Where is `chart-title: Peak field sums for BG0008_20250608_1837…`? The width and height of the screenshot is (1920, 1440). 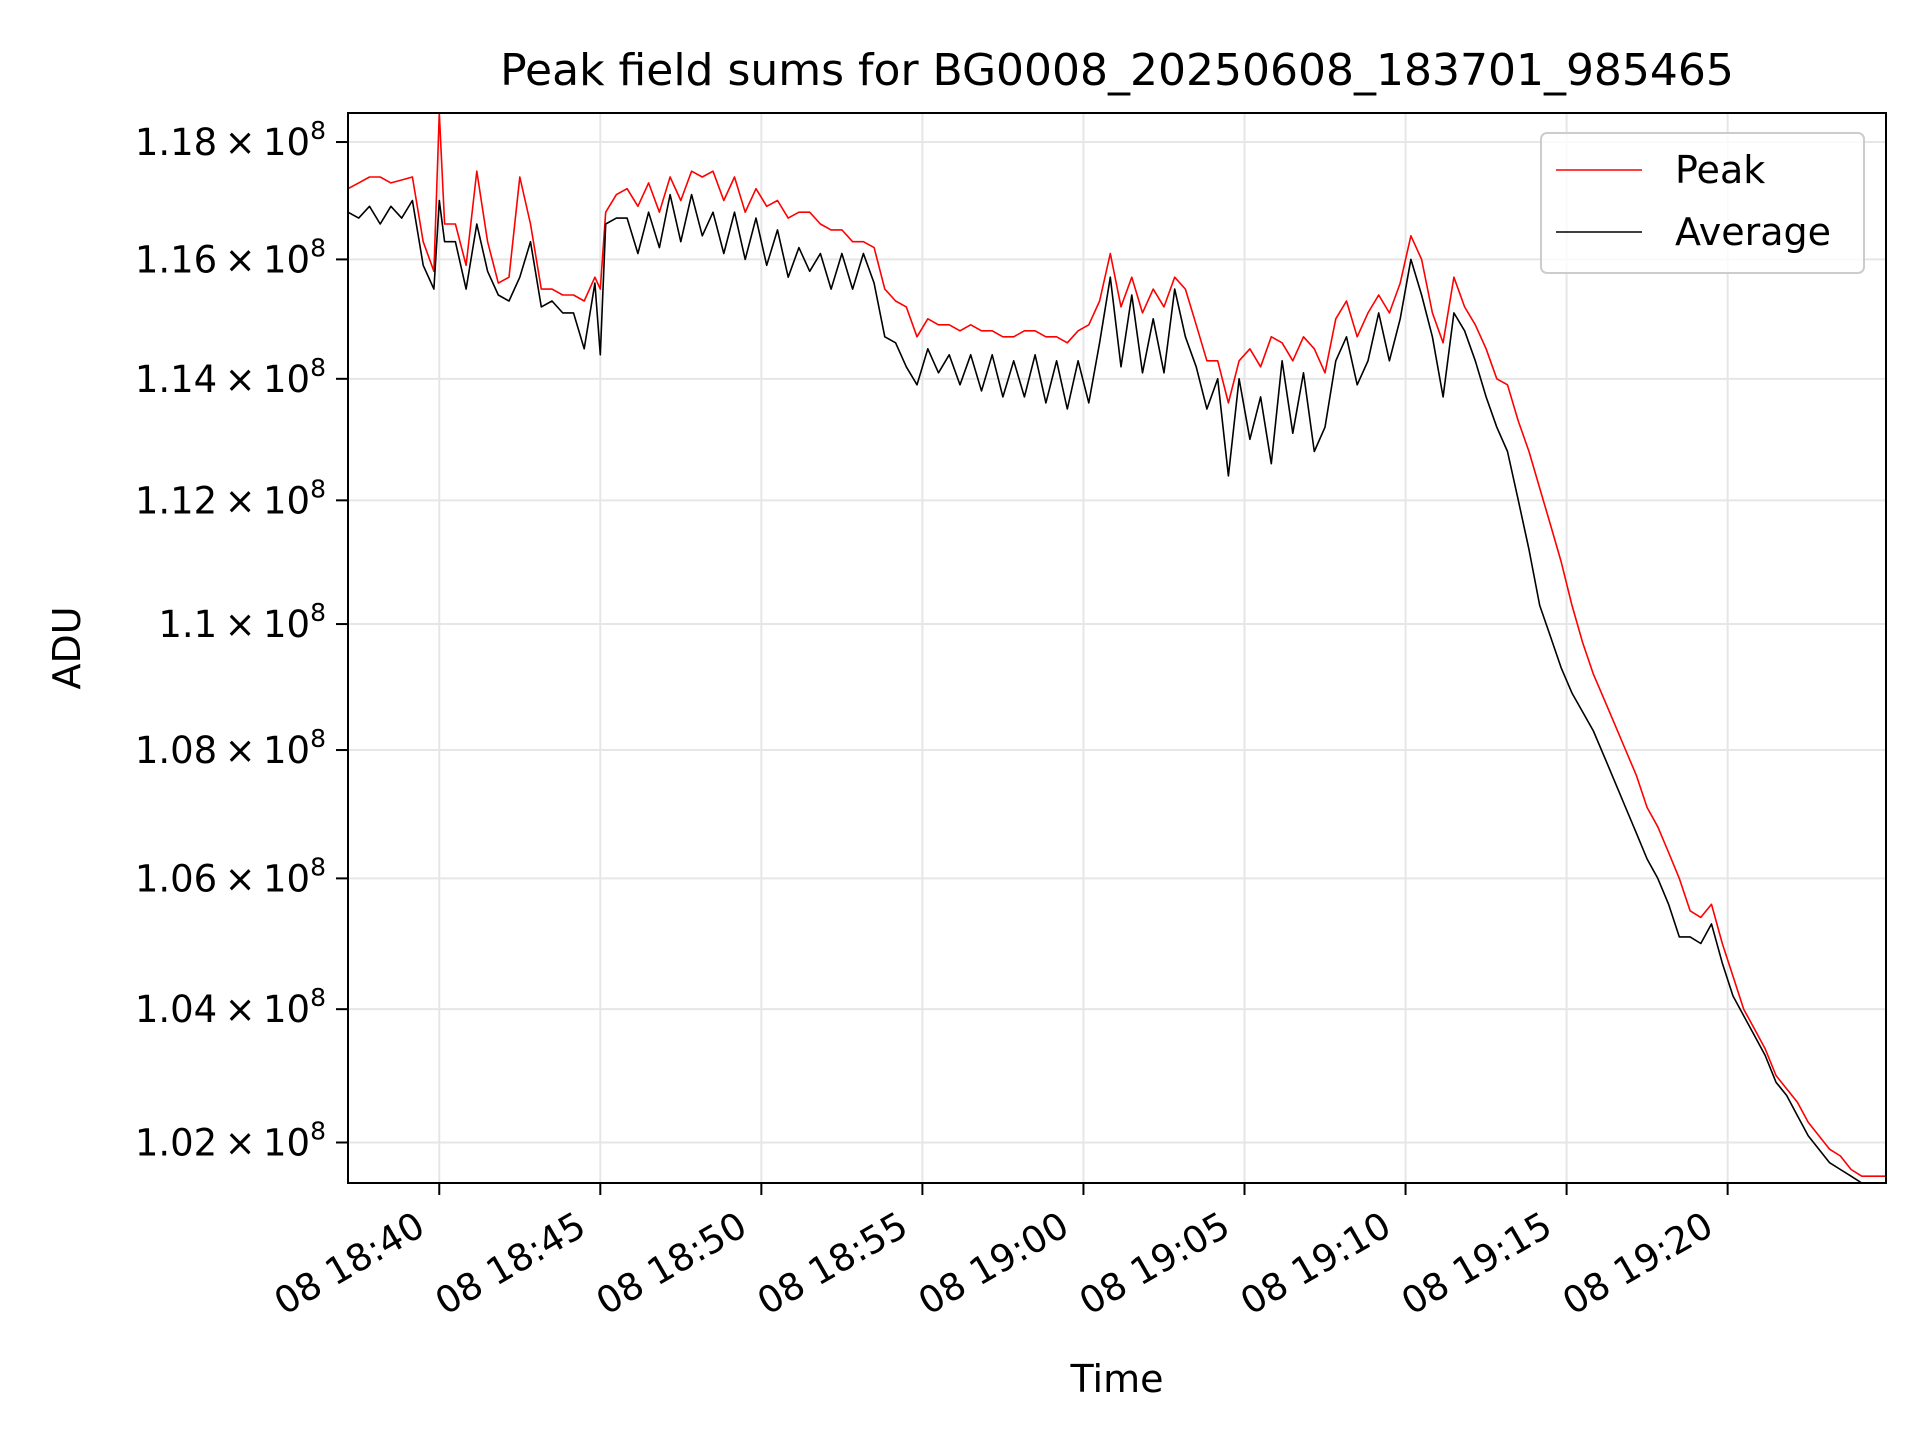 chart-title: Peak field sums for BG0008_20250608_1837… is located at coordinates (1117, 70).